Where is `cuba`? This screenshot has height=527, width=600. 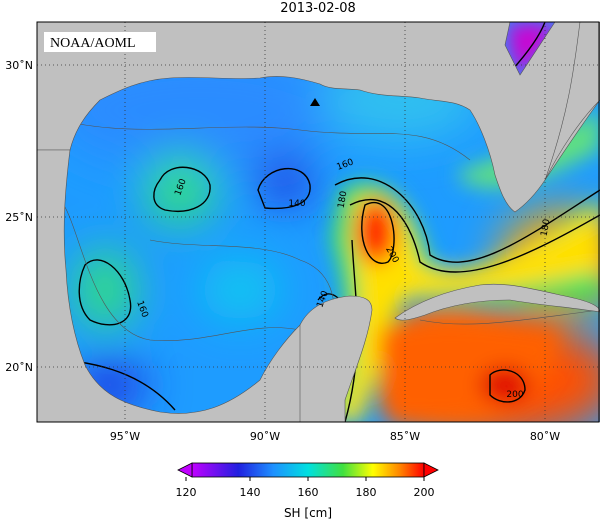 cuba is located at coordinates (497, 302).